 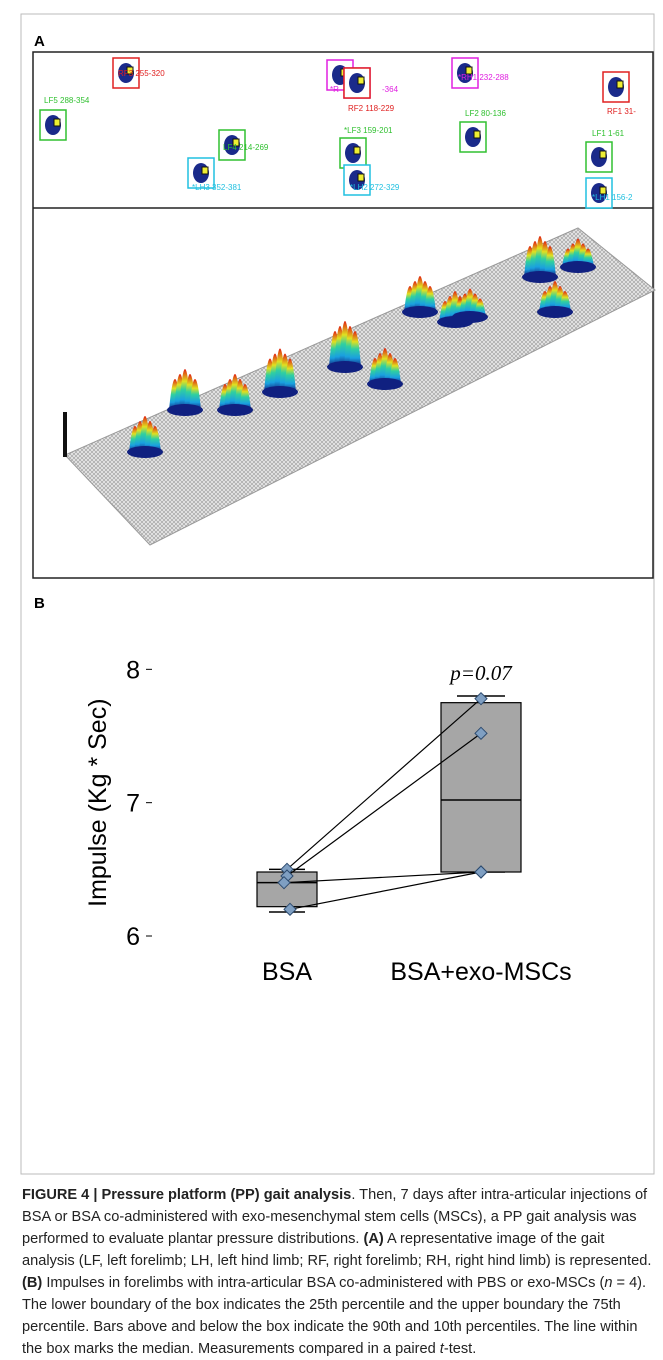 I want to click on footprint-label: RF3 255-320, so click(x=141, y=73).